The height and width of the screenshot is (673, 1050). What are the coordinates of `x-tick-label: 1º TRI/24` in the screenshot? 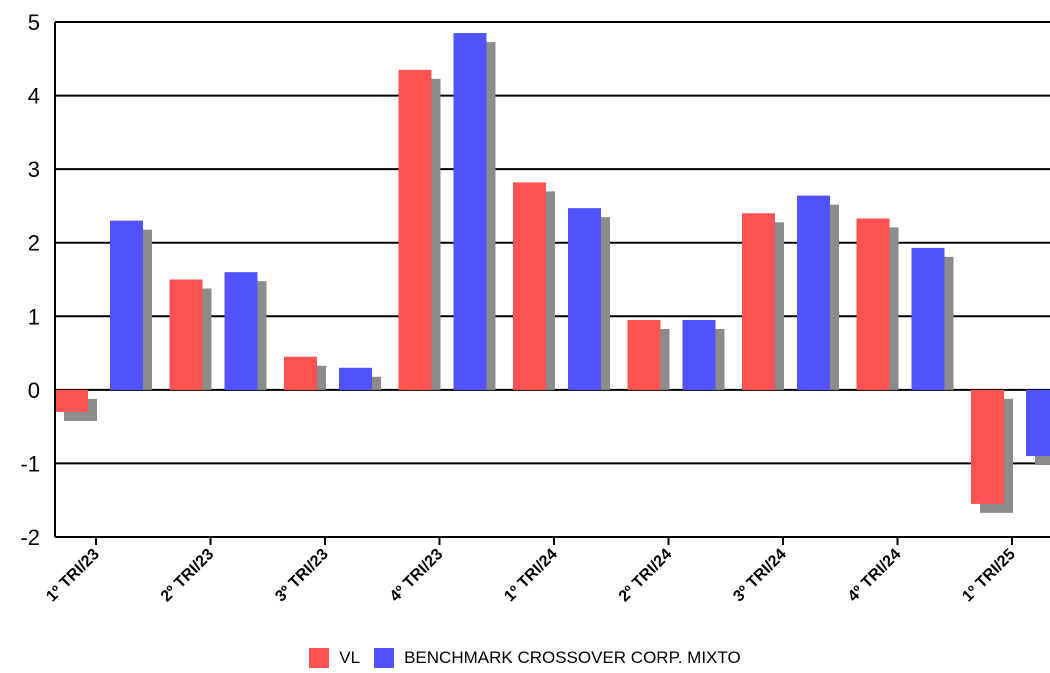 It's located at (531, 576).